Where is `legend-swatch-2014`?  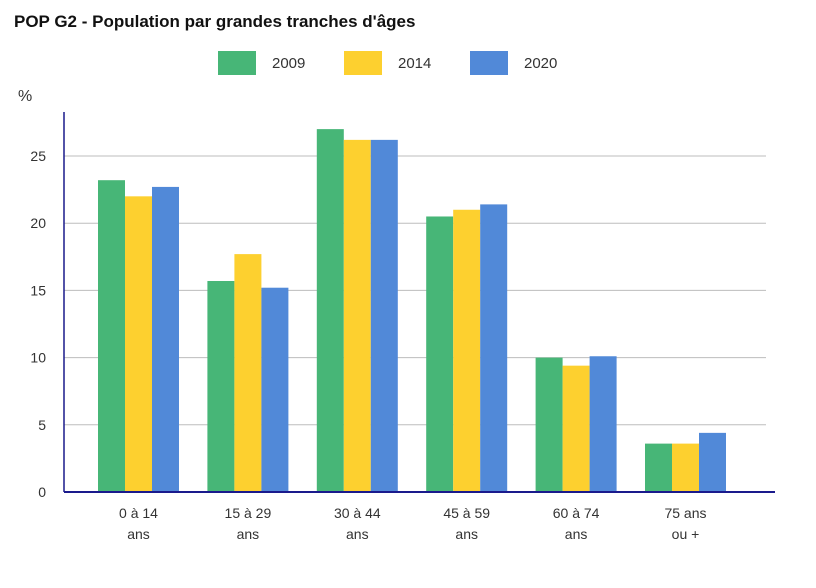 legend-swatch-2014 is located at coordinates (363, 63).